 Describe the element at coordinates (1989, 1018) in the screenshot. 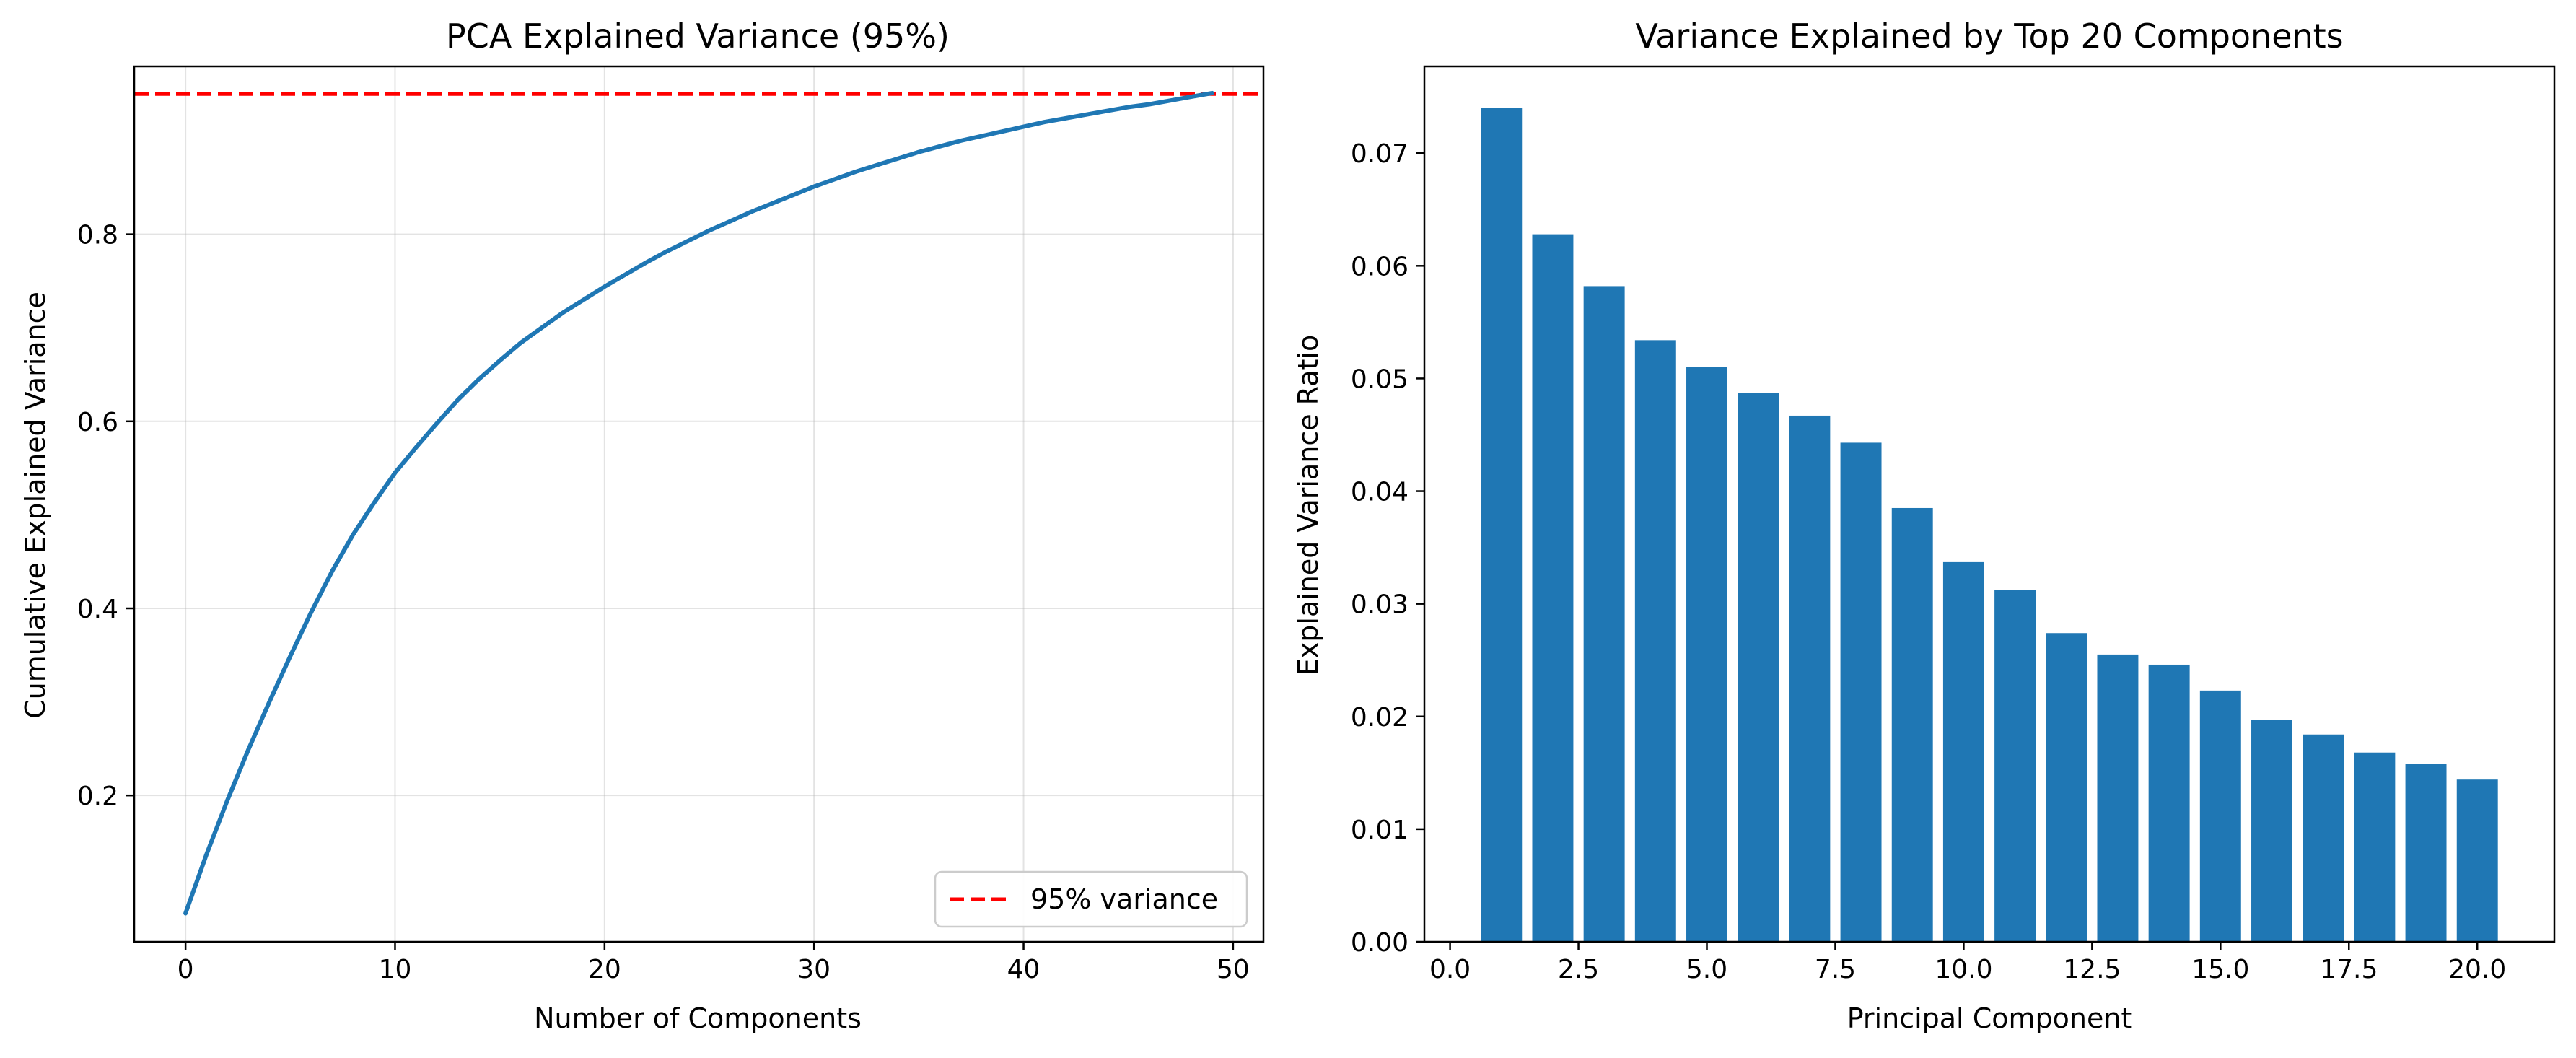

I see `right-x-axis-label: Principal Component` at that location.